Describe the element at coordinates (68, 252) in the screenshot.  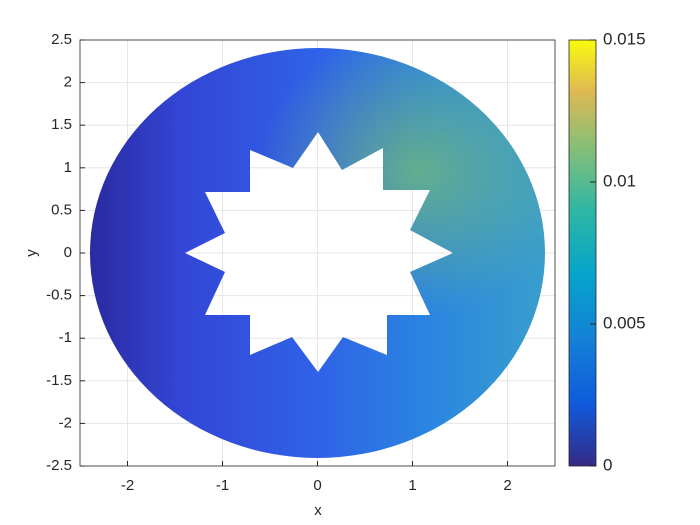
I see `y-tick-label: 0` at that location.